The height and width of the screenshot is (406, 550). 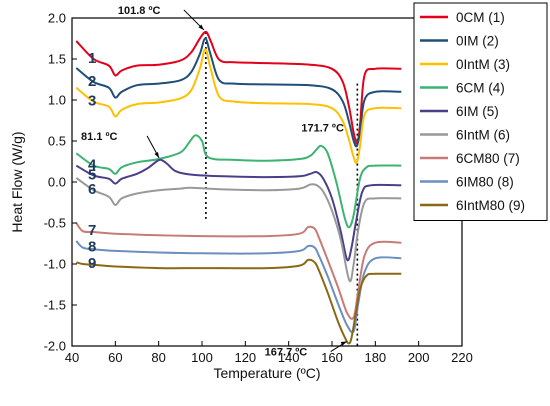 What do you see at coordinates (375, 357) in the screenshot?
I see `x-tick-label: 180` at bounding box center [375, 357].